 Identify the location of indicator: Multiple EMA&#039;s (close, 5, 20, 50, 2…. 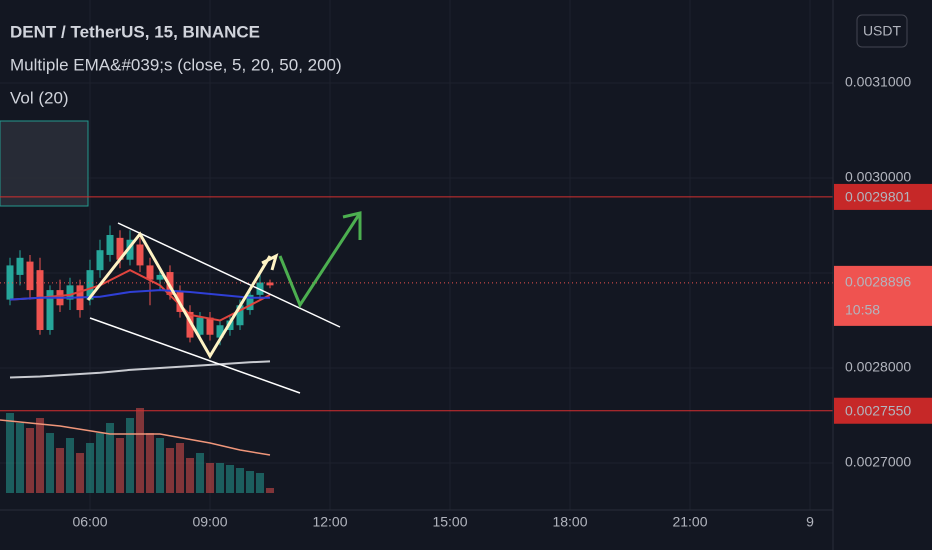
(176, 64).